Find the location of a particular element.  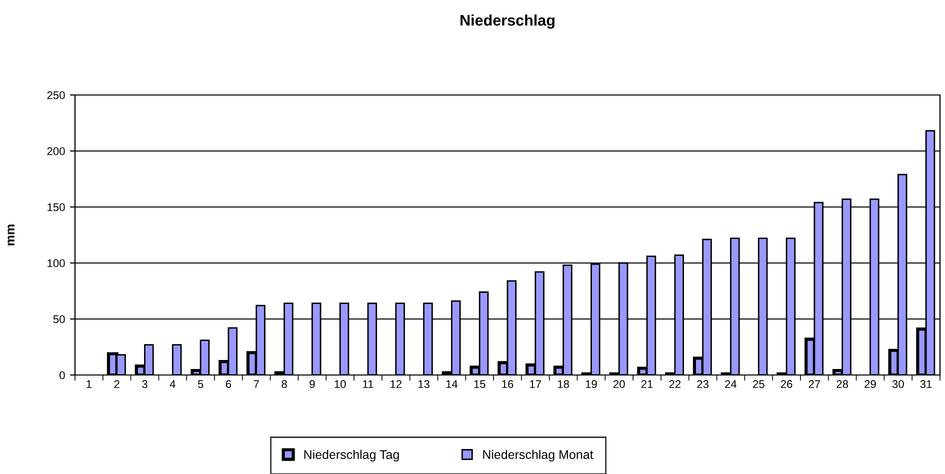

y-tick-label: 200 is located at coordinates (56, 151).